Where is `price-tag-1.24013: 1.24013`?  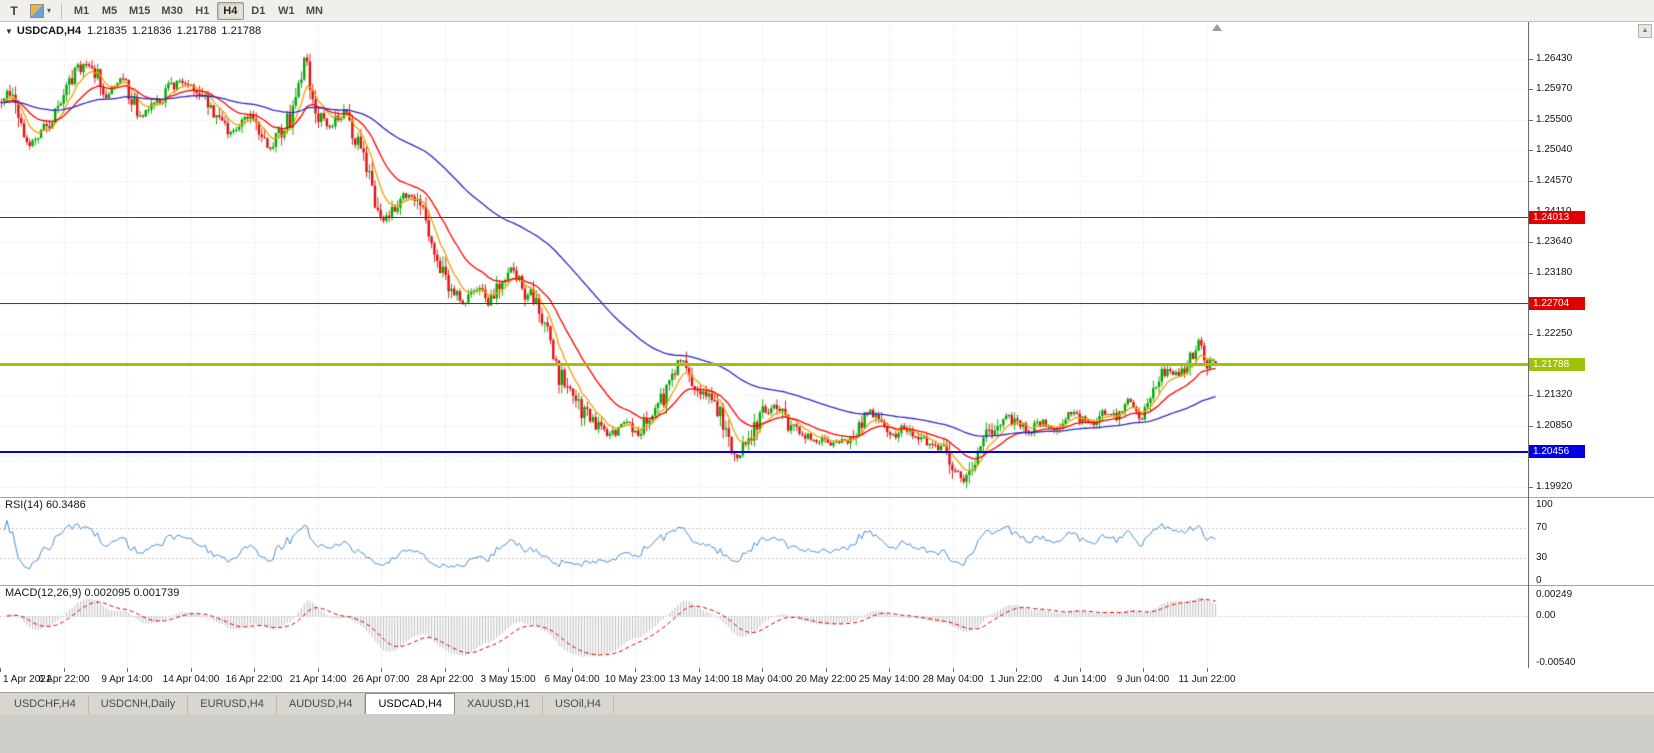 price-tag-1.24013: 1.24013 is located at coordinates (1557, 217).